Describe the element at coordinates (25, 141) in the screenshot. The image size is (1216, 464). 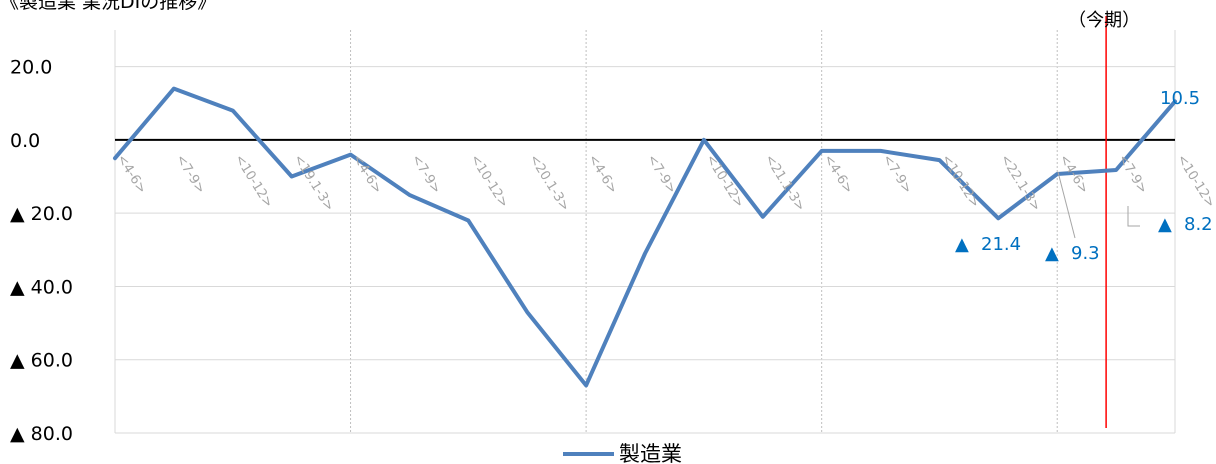
I see `y-tick-label: 0.0` at that location.